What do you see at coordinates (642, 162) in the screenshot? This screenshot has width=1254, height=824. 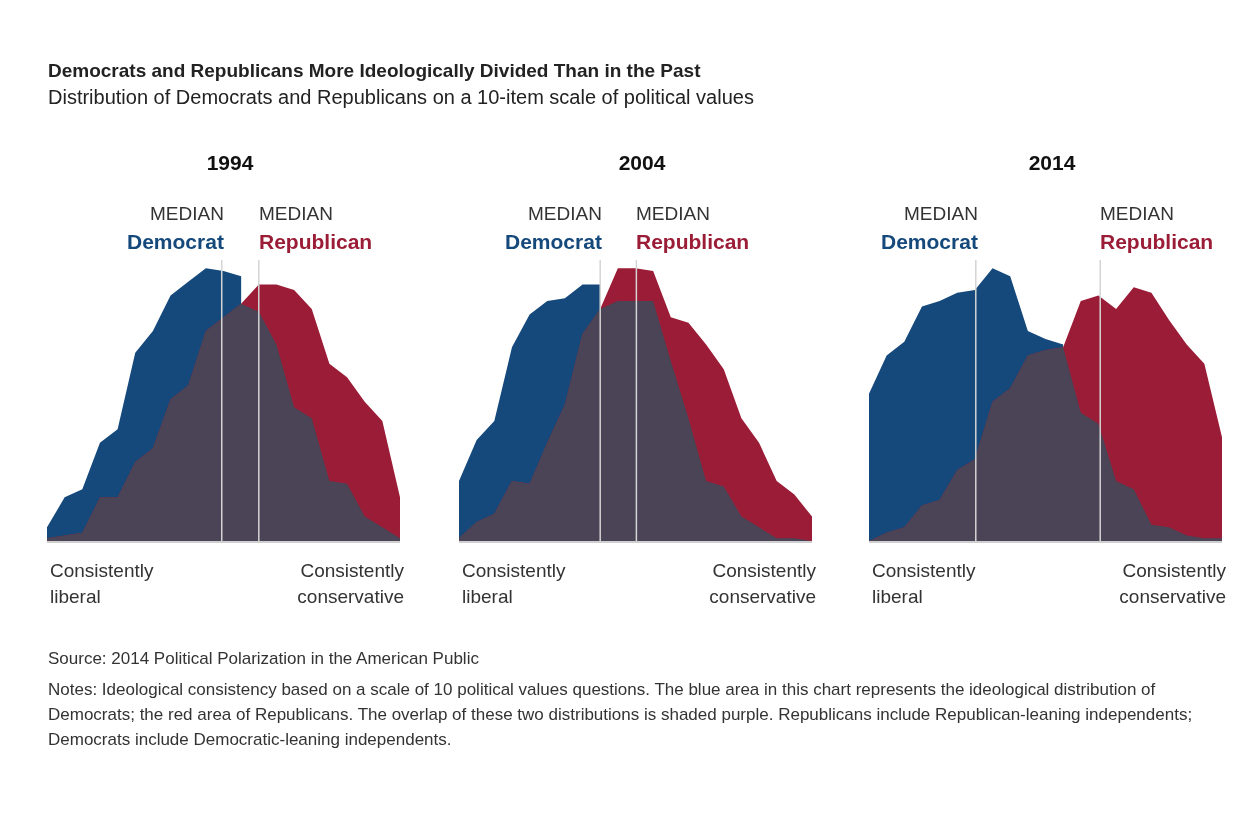 I see `chart-title: 2004` at bounding box center [642, 162].